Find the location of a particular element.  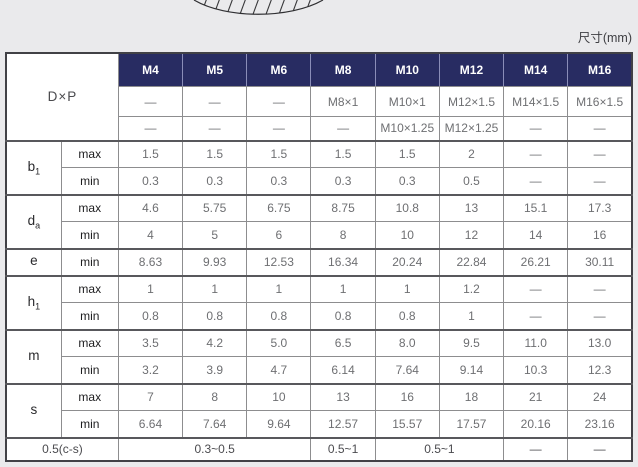

spec-value: 15.57 is located at coordinates (407, 424).